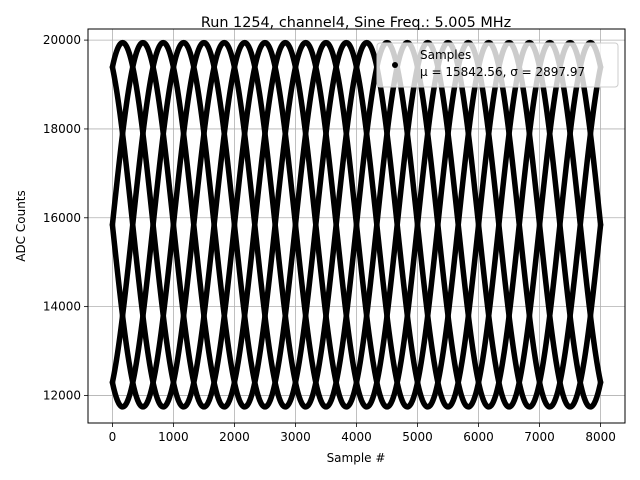 This screenshot has width=640, height=480. I want to click on legend: Samples μ = 15842.56, σ = 2897.97, so click(497, 65).